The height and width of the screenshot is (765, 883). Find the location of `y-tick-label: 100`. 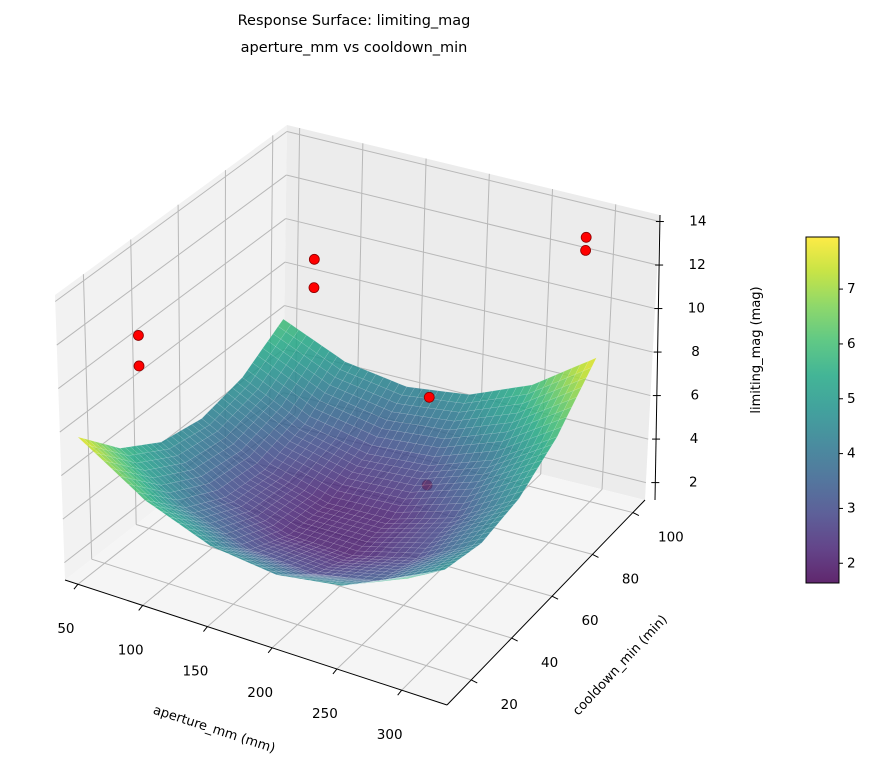

y-tick-label: 100 is located at coordinates (671, 538).